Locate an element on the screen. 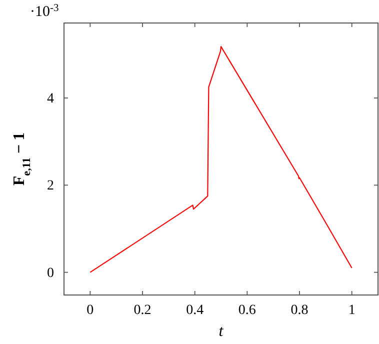  text: ·10$^{-3}$ is located at coordinates (44, 11).